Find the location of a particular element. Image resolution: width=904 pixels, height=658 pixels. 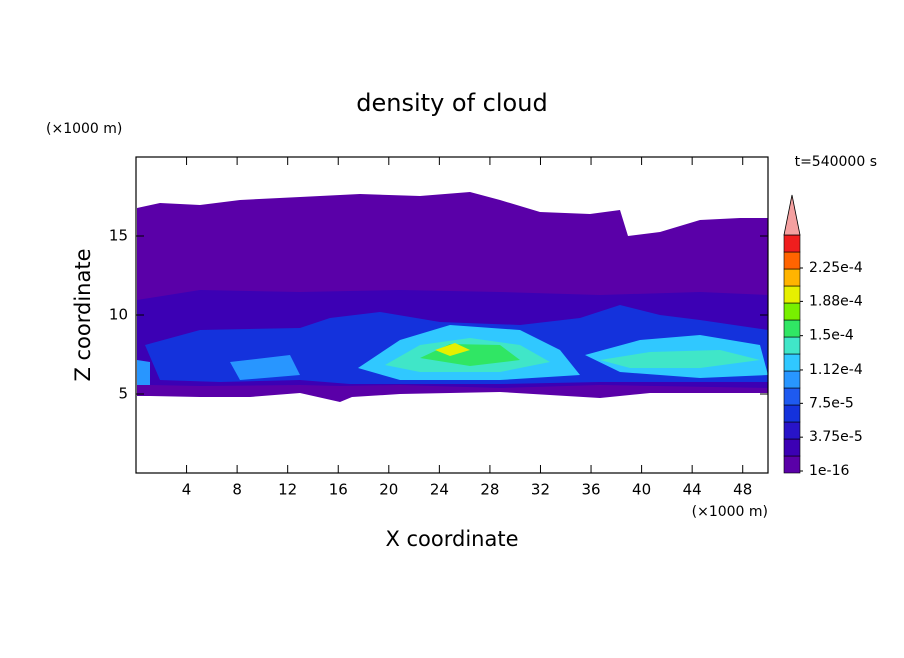

x-tick-label: 28 is located at coordinates (489, 490).